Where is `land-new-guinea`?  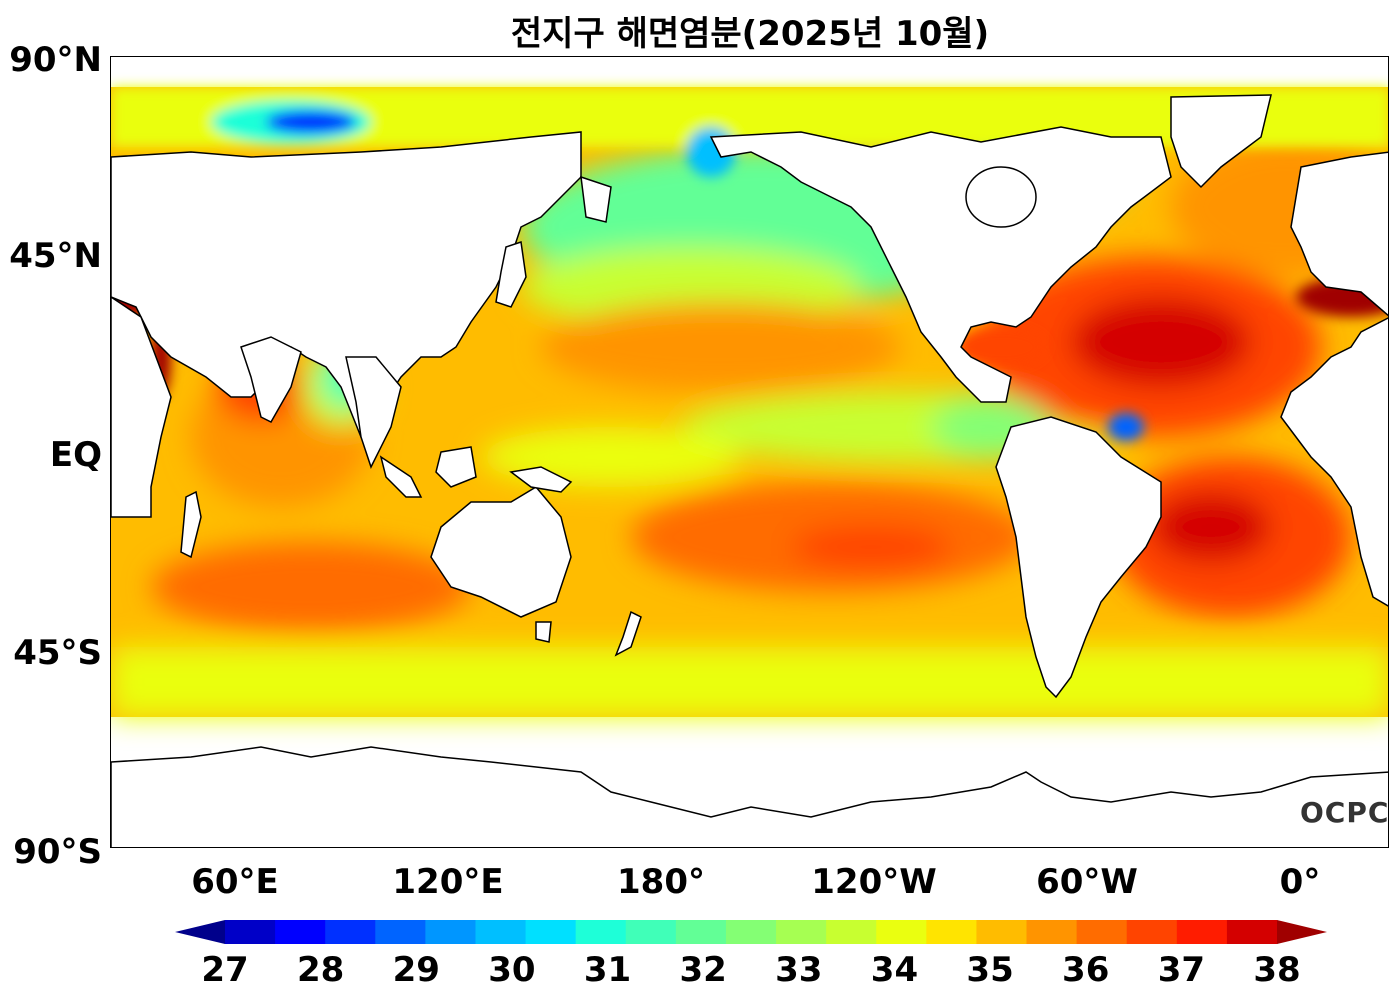
land-new-guinea is located at coordinates (541, 479).